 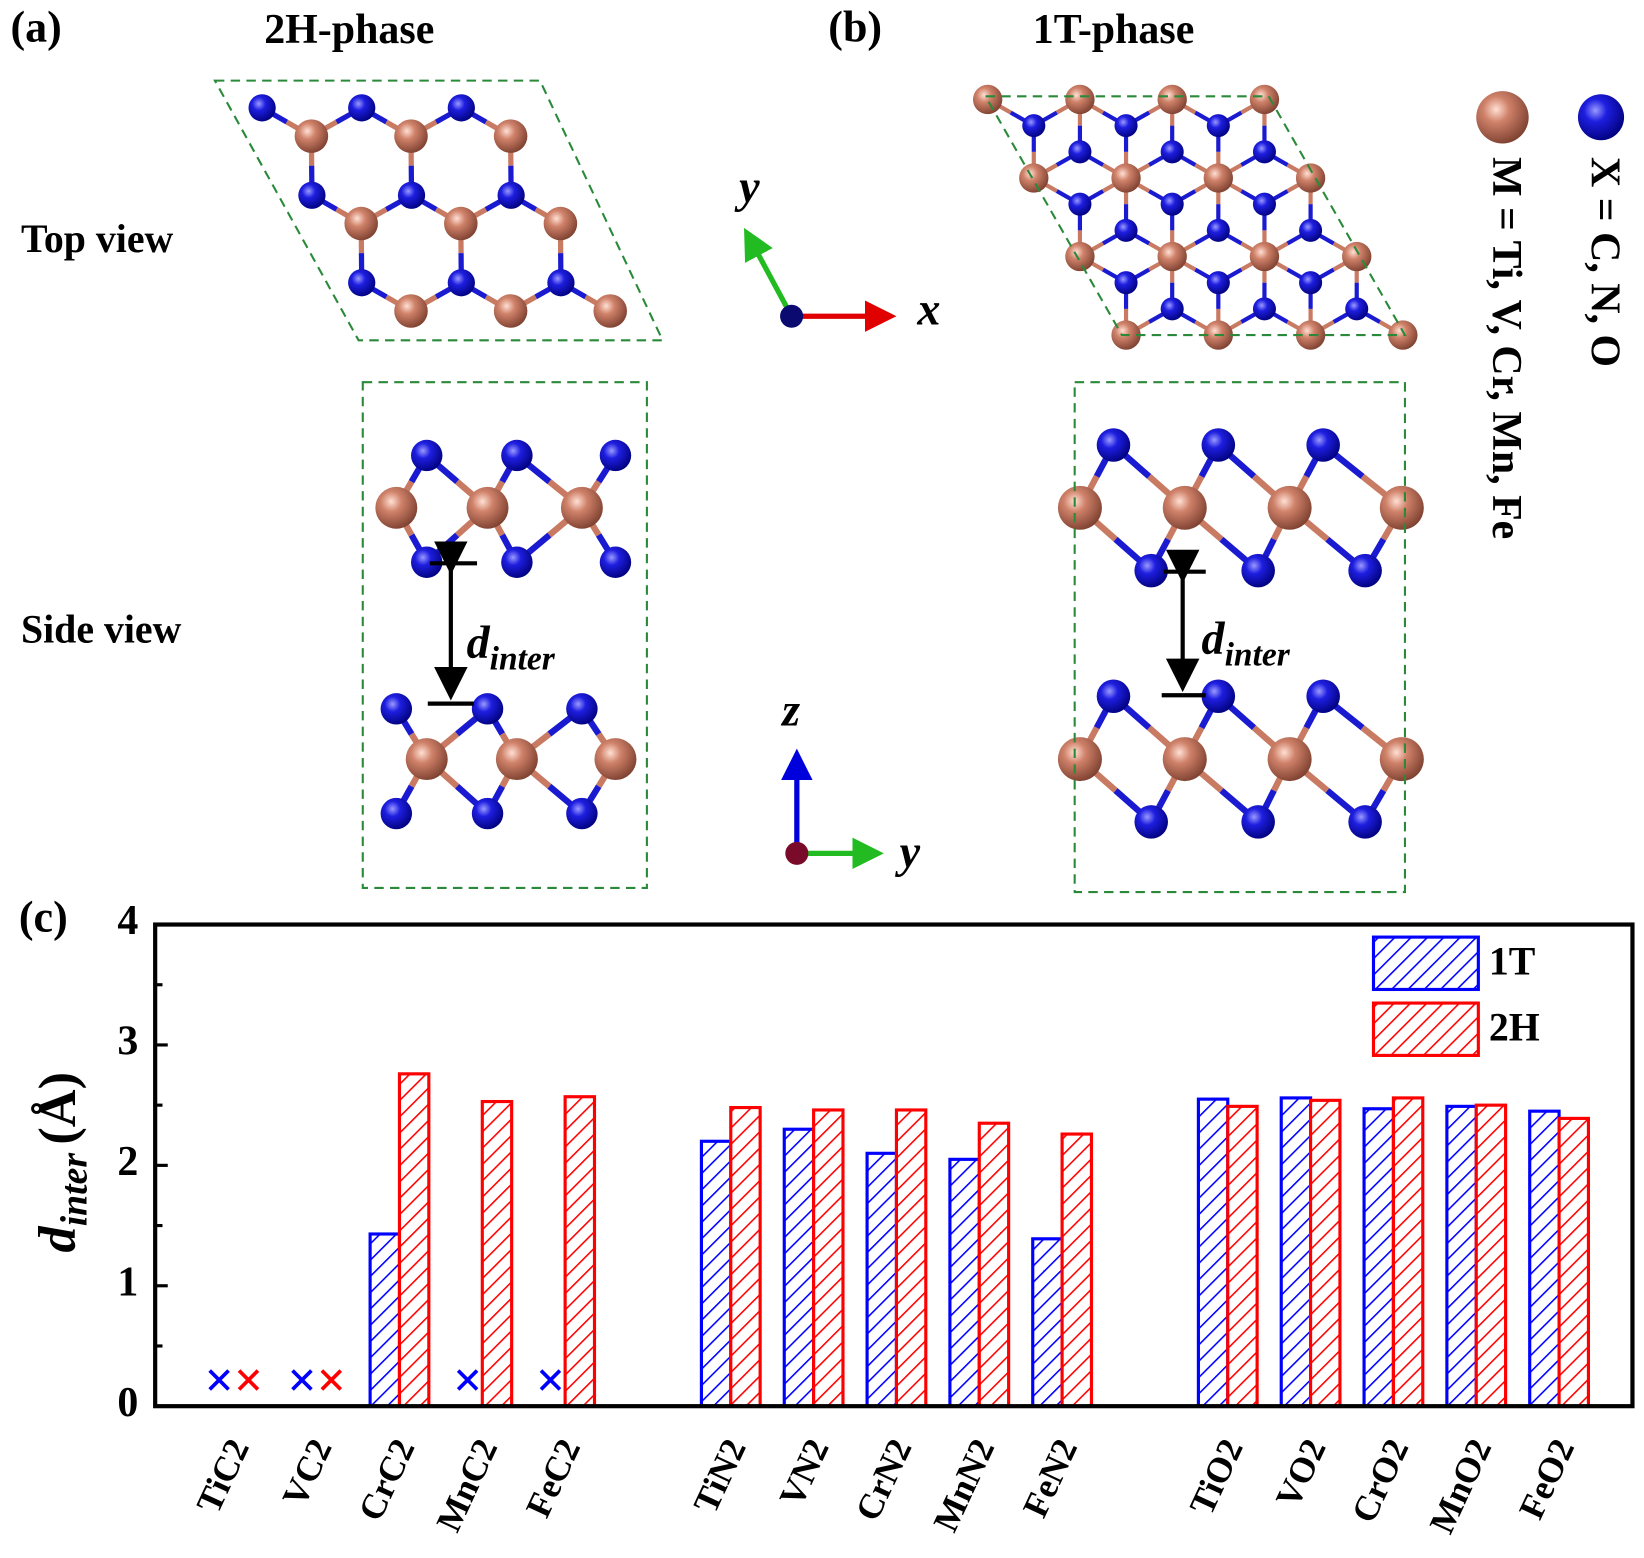 What do you see at coordinates (511, 647) in the screenshot?
I see `distance-label: dinter` at bounding box center [511, 647].